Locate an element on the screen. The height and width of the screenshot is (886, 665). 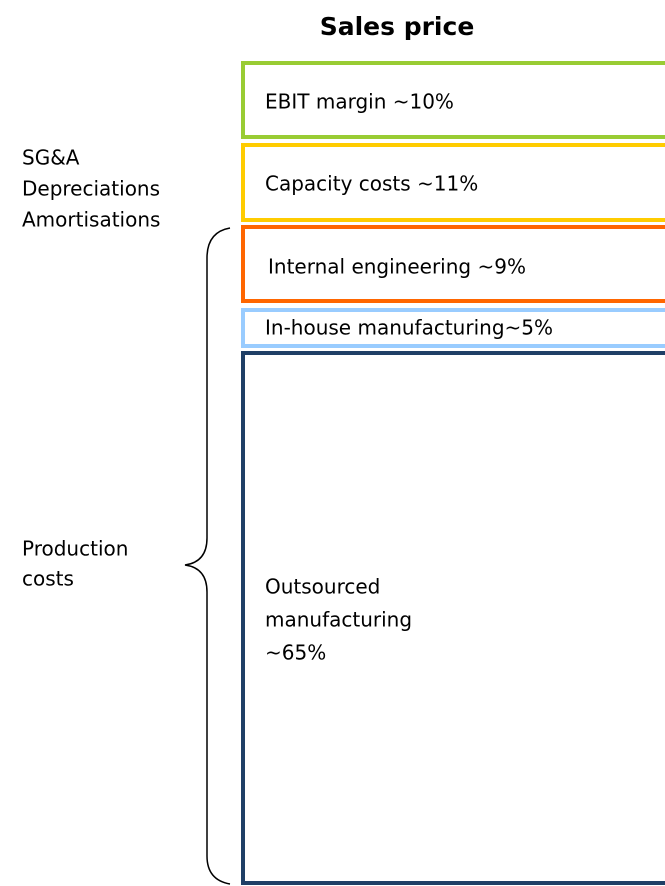
box-label: Capacity costs ~11% is located at coordinates (371, 184).